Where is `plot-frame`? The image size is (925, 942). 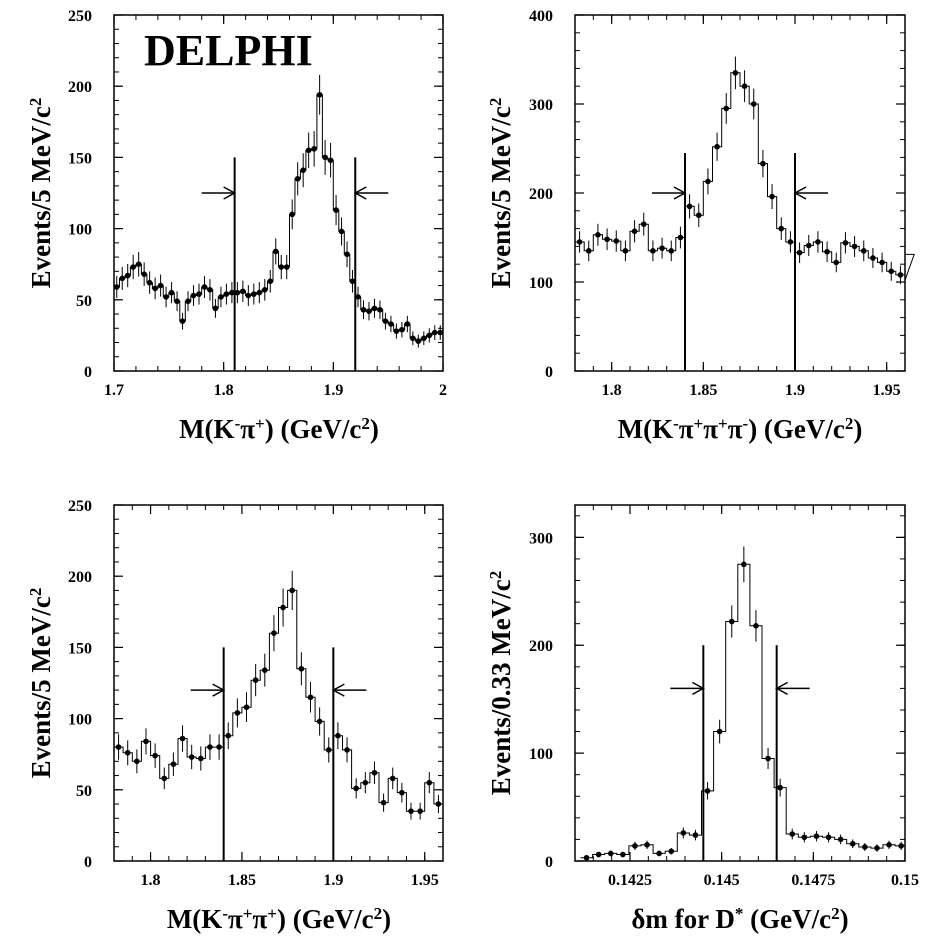 plot-frame is located at coordinates (740, 683).